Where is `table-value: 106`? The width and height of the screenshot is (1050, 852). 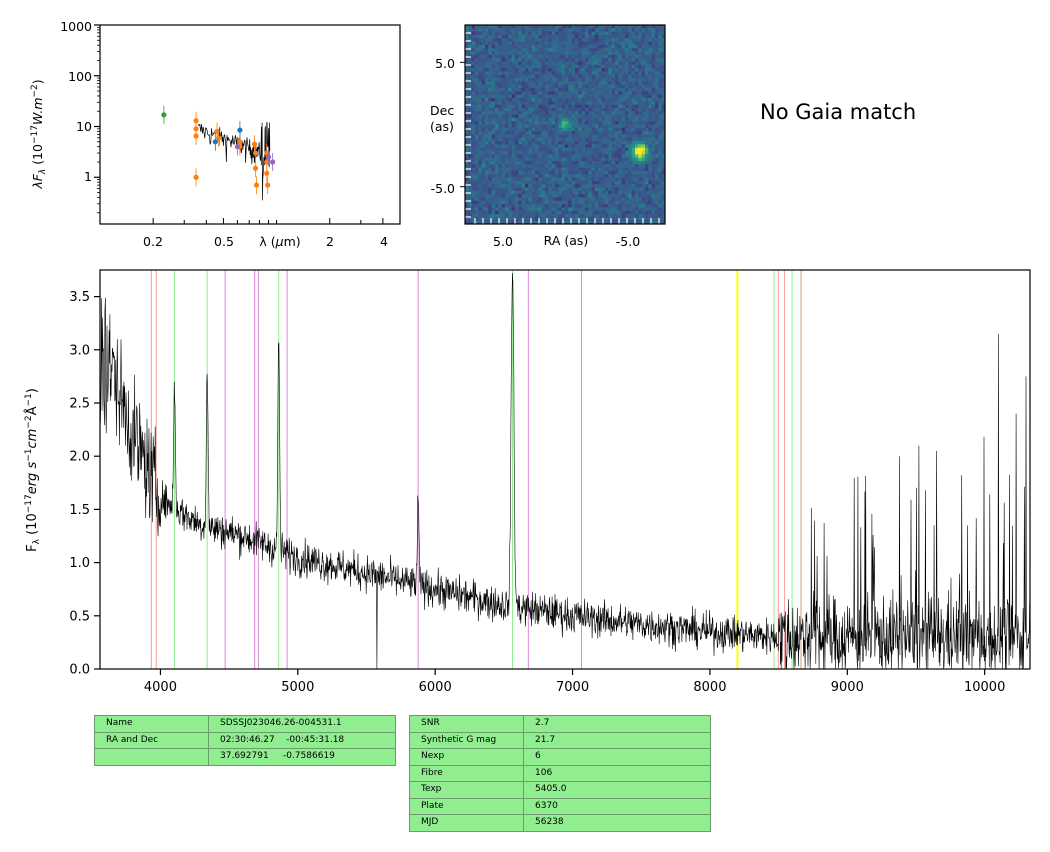
table-value: 106 is located at coordinates (617, 773).